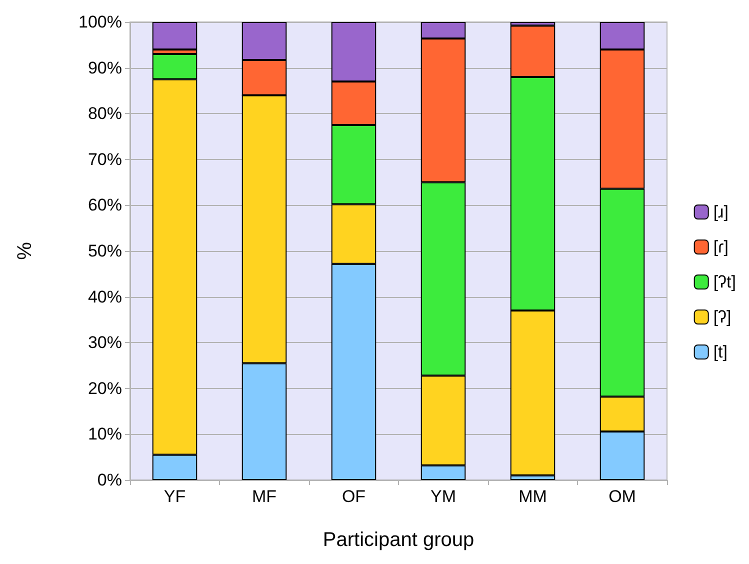  I want to click on y-tick-label: 100%, so click(100, 22).